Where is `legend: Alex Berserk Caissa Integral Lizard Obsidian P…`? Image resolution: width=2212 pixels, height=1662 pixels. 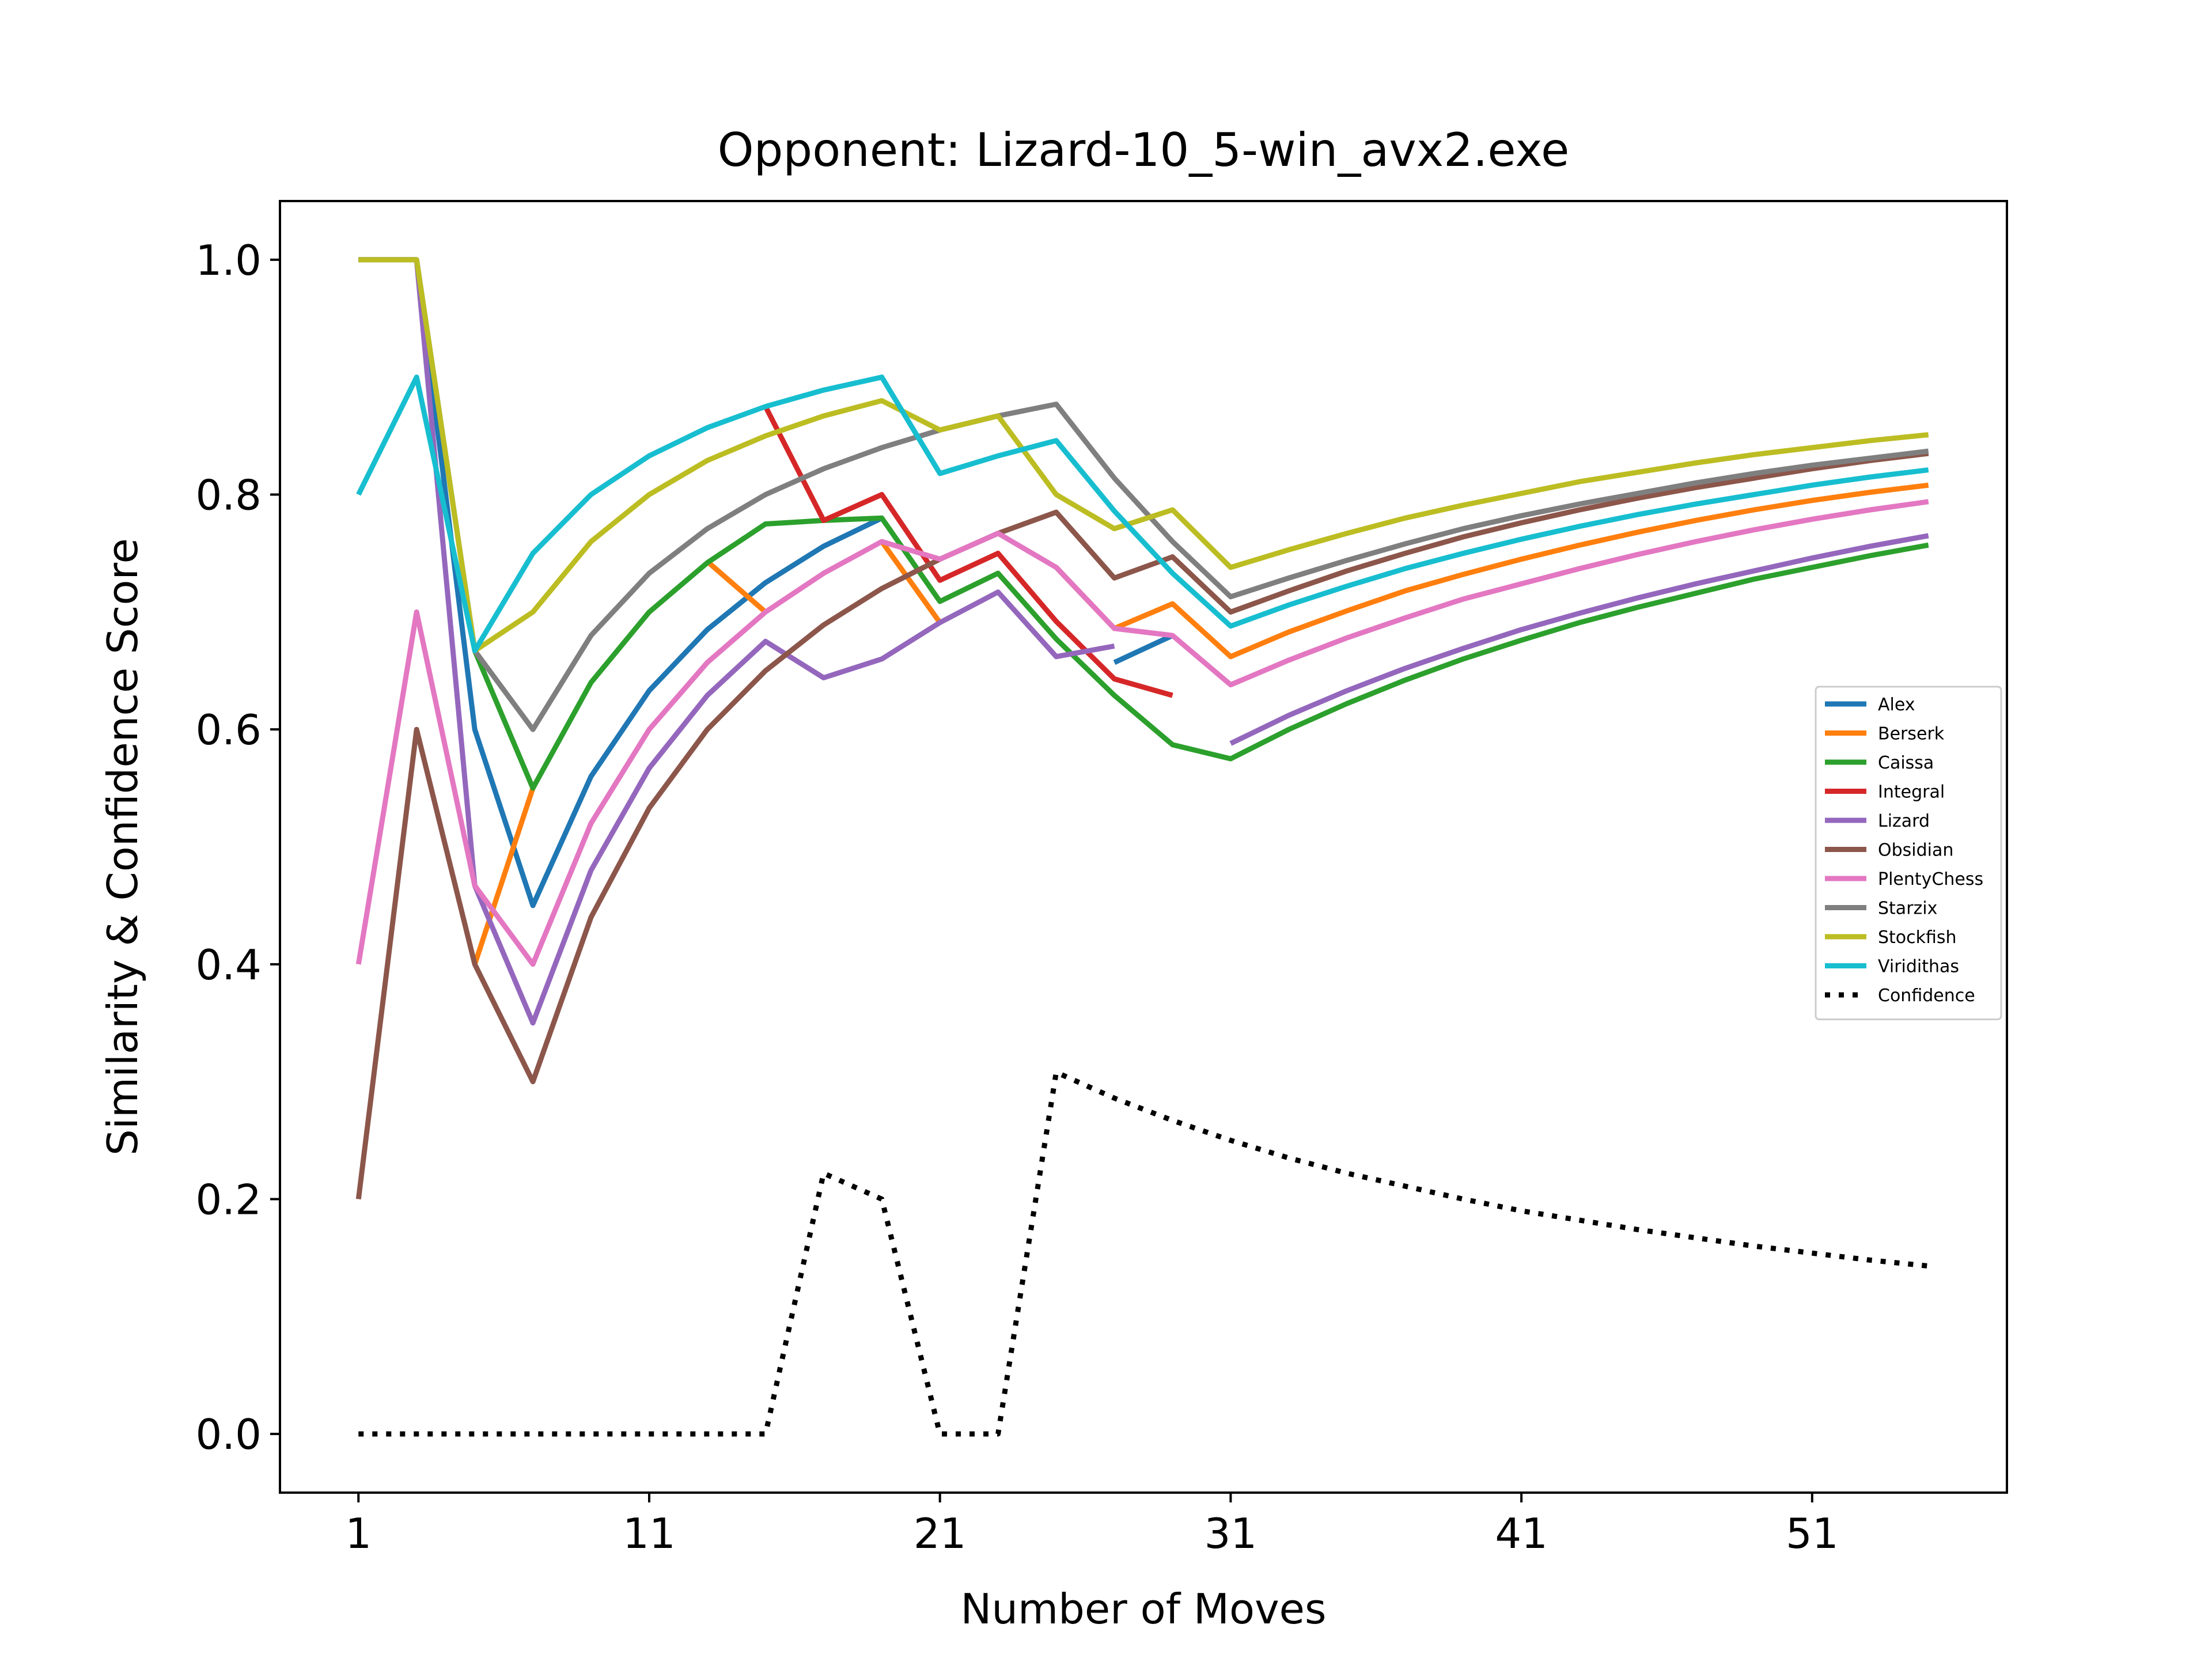
legend: Alex Berserk Caissa Integral Lizard Obsidian P… is located at coordinates (1908, 853).